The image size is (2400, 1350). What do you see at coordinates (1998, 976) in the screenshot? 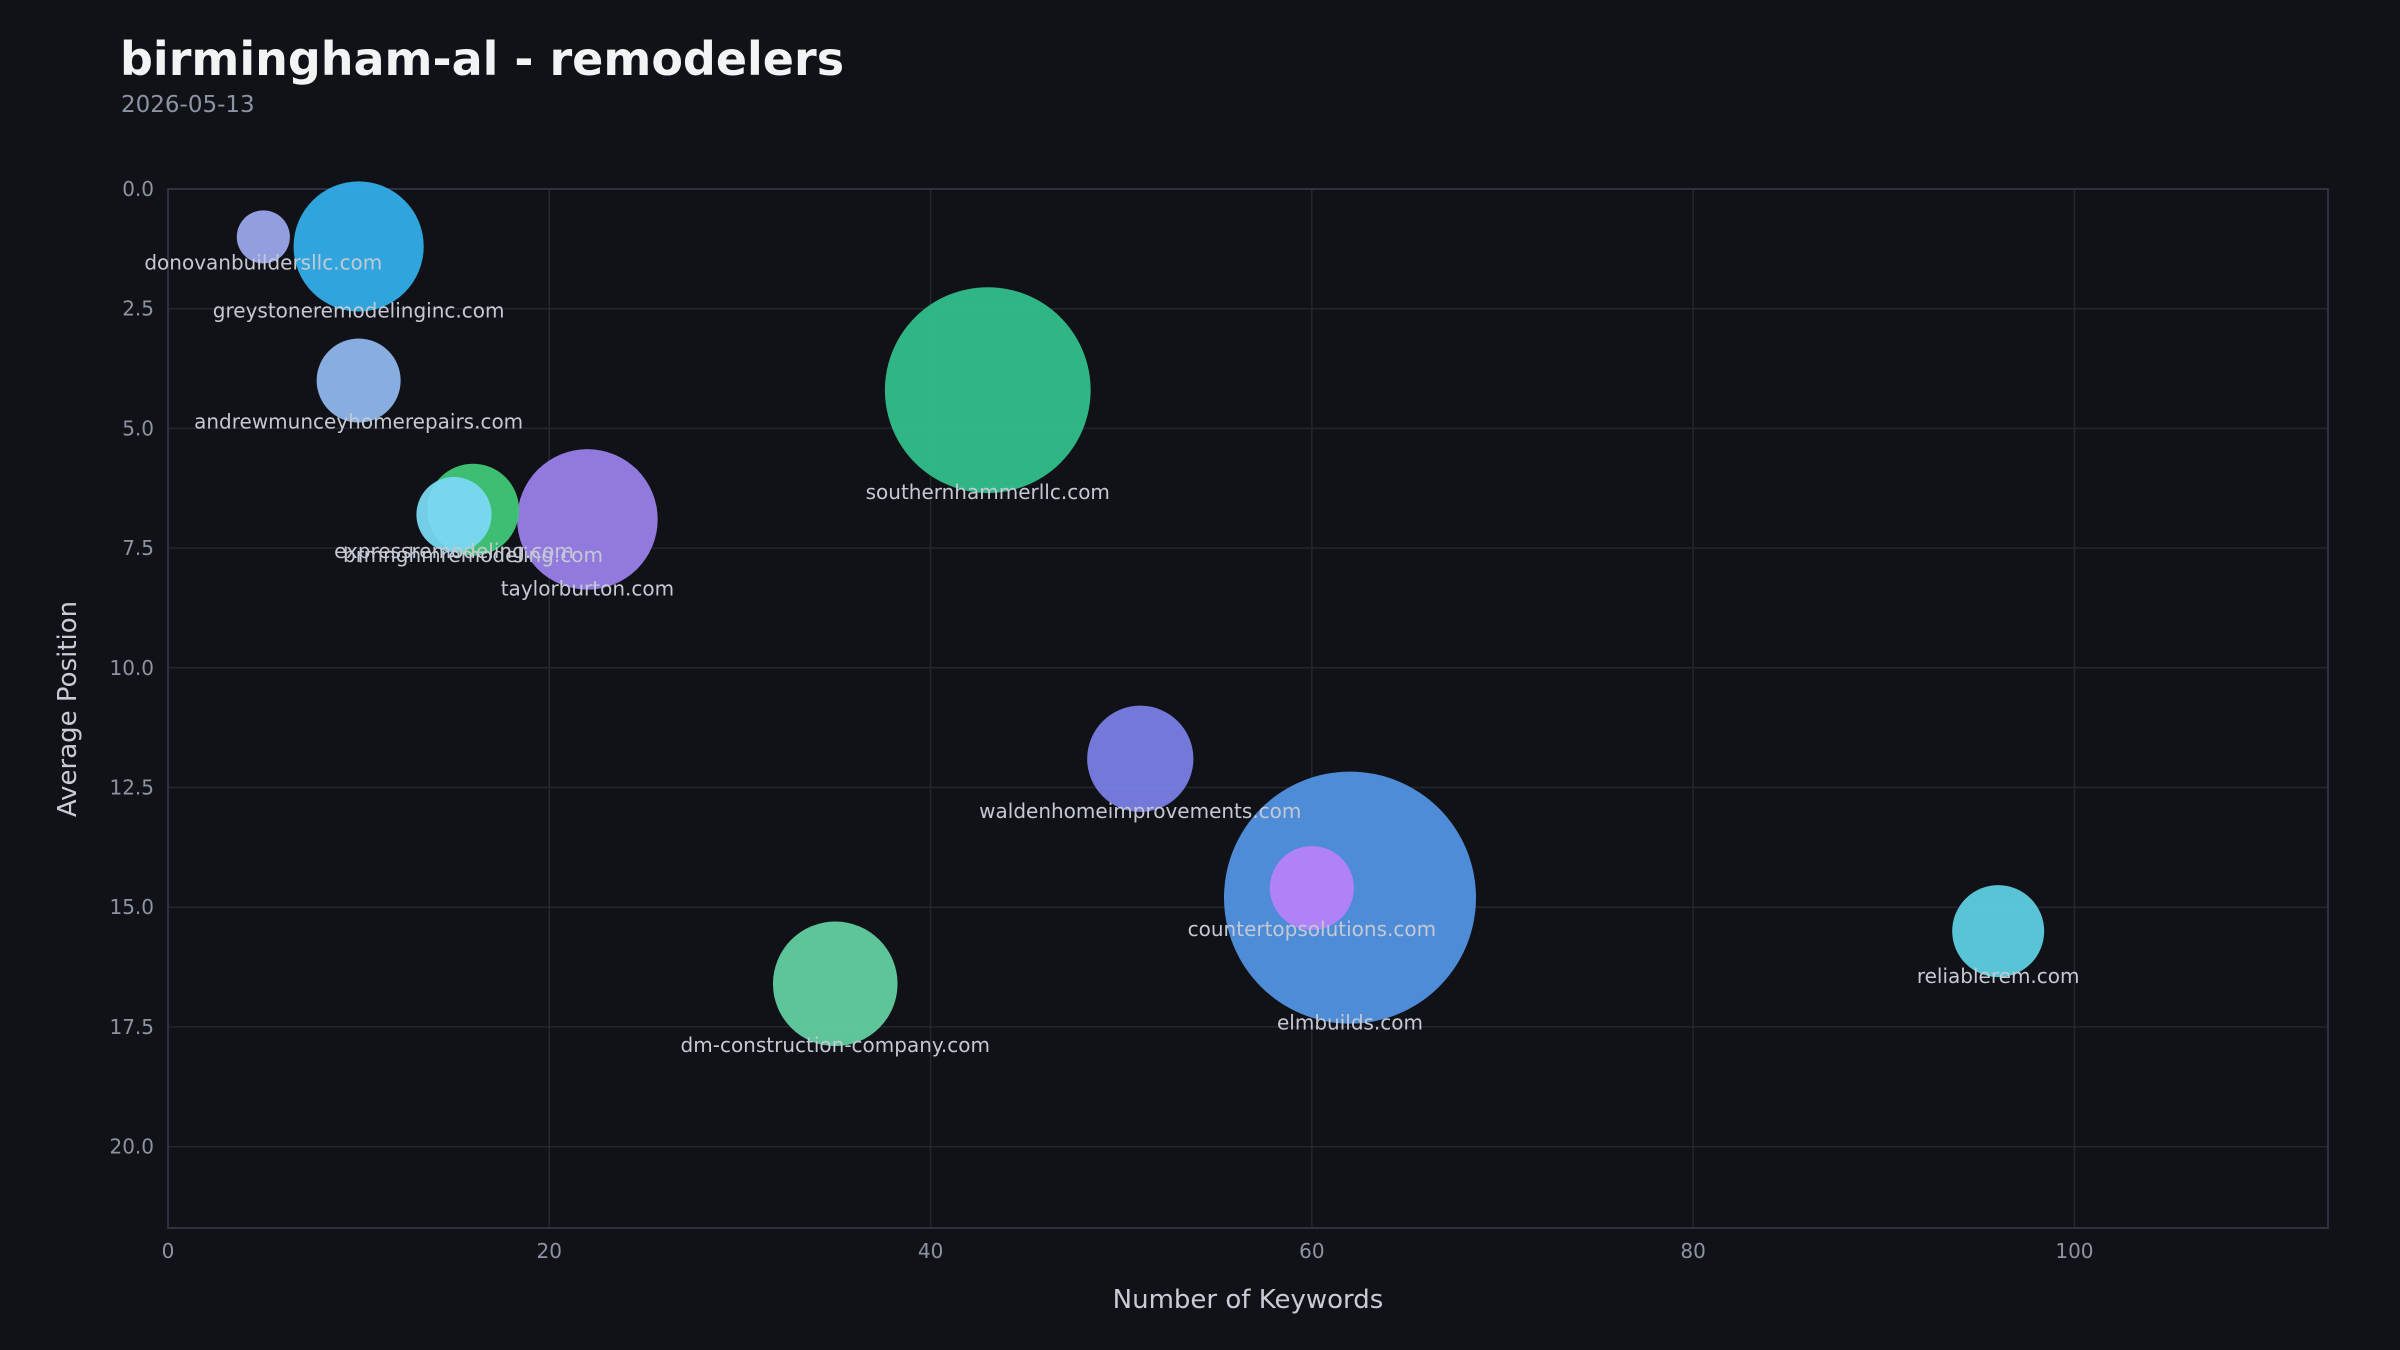
I see `bubble-label: reliablerem.com` at bounding box center [1998, 976].